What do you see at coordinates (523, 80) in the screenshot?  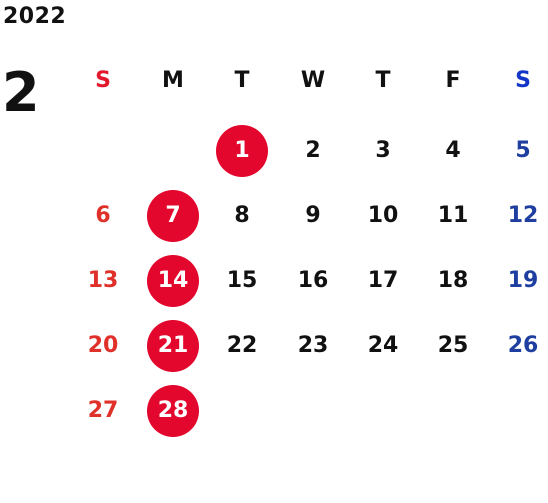 I see `weekday-header-6: S` at bounding box center [523, 80].